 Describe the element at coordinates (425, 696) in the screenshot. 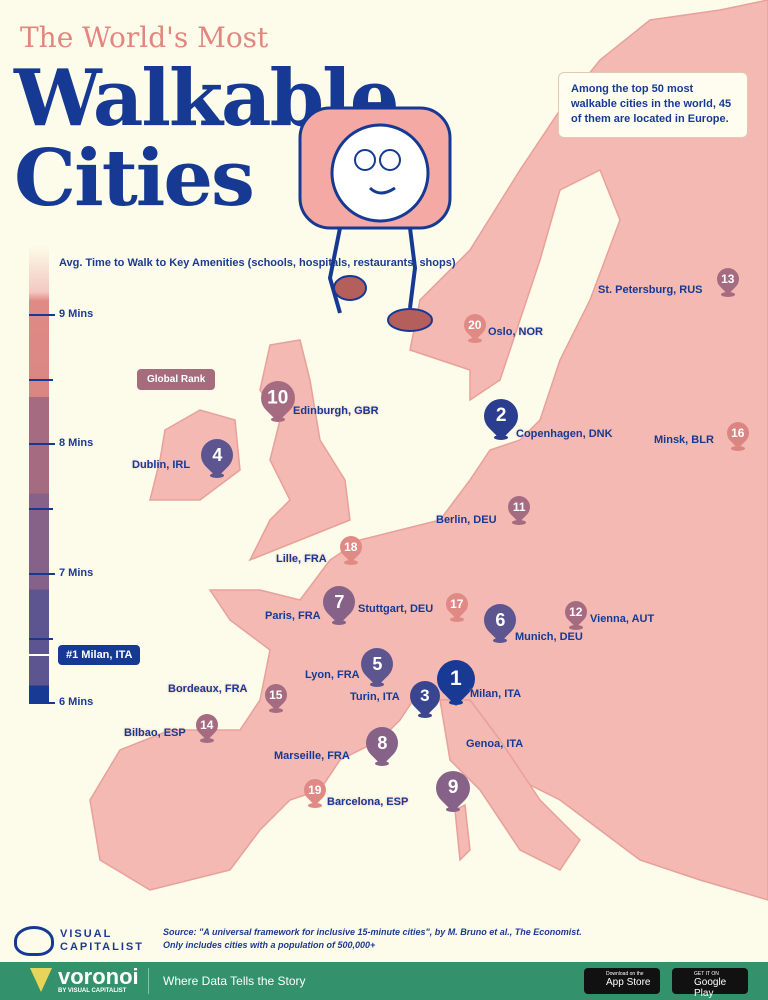

I see `map-pin-rank-3: 3` at that location.